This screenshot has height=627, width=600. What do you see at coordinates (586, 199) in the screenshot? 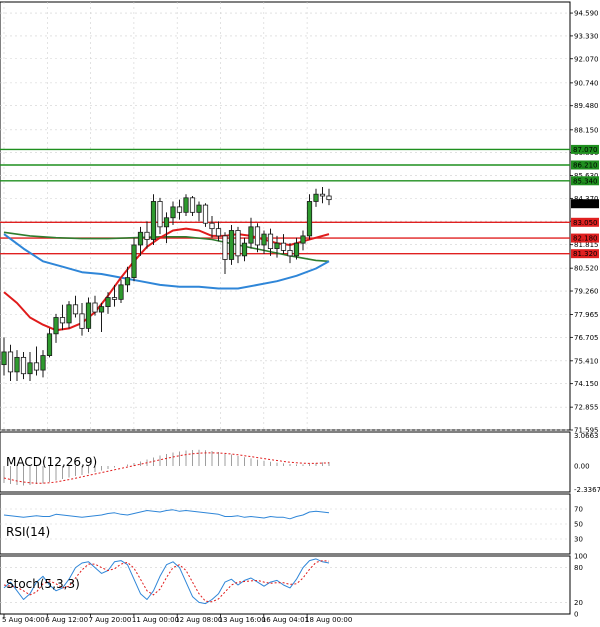
I see `price-tick-label: 84.370` at bounding box center [586, 199].